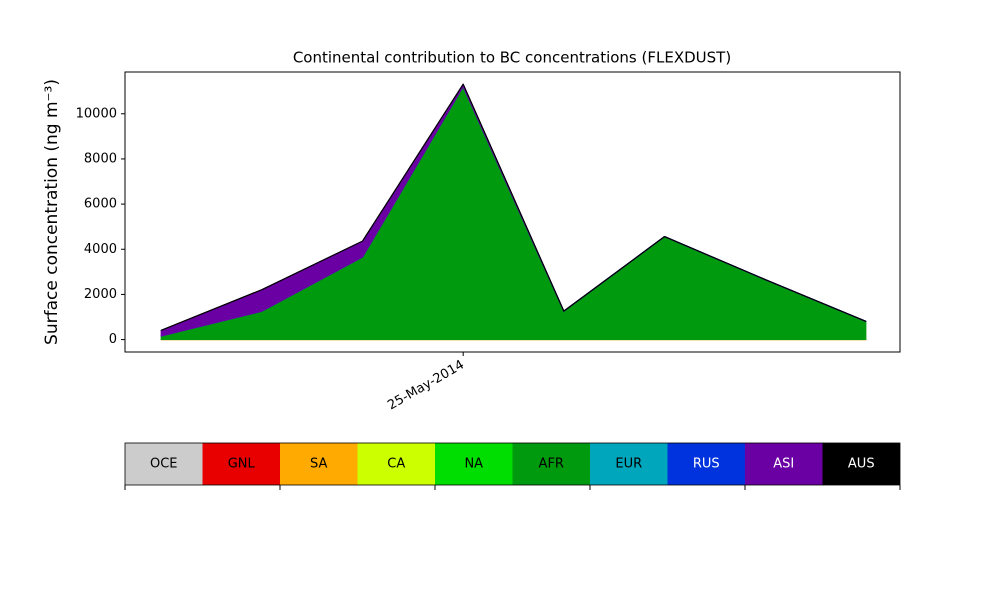  What do you see at coordinates (100, 204) in the screenshot?
I see `y-tick-label: 6000` at bounding box center [100, 204].